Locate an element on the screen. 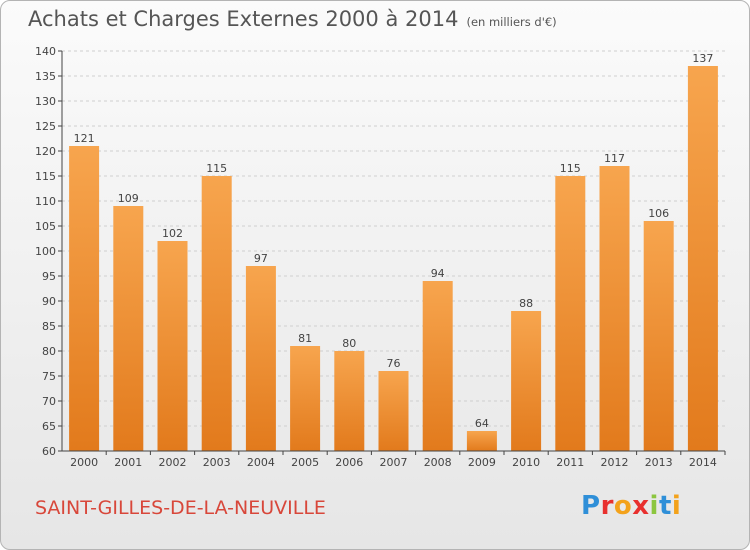 The image size is (750, 550). data-label-2009: 64 is located at coordinates (482, 423).